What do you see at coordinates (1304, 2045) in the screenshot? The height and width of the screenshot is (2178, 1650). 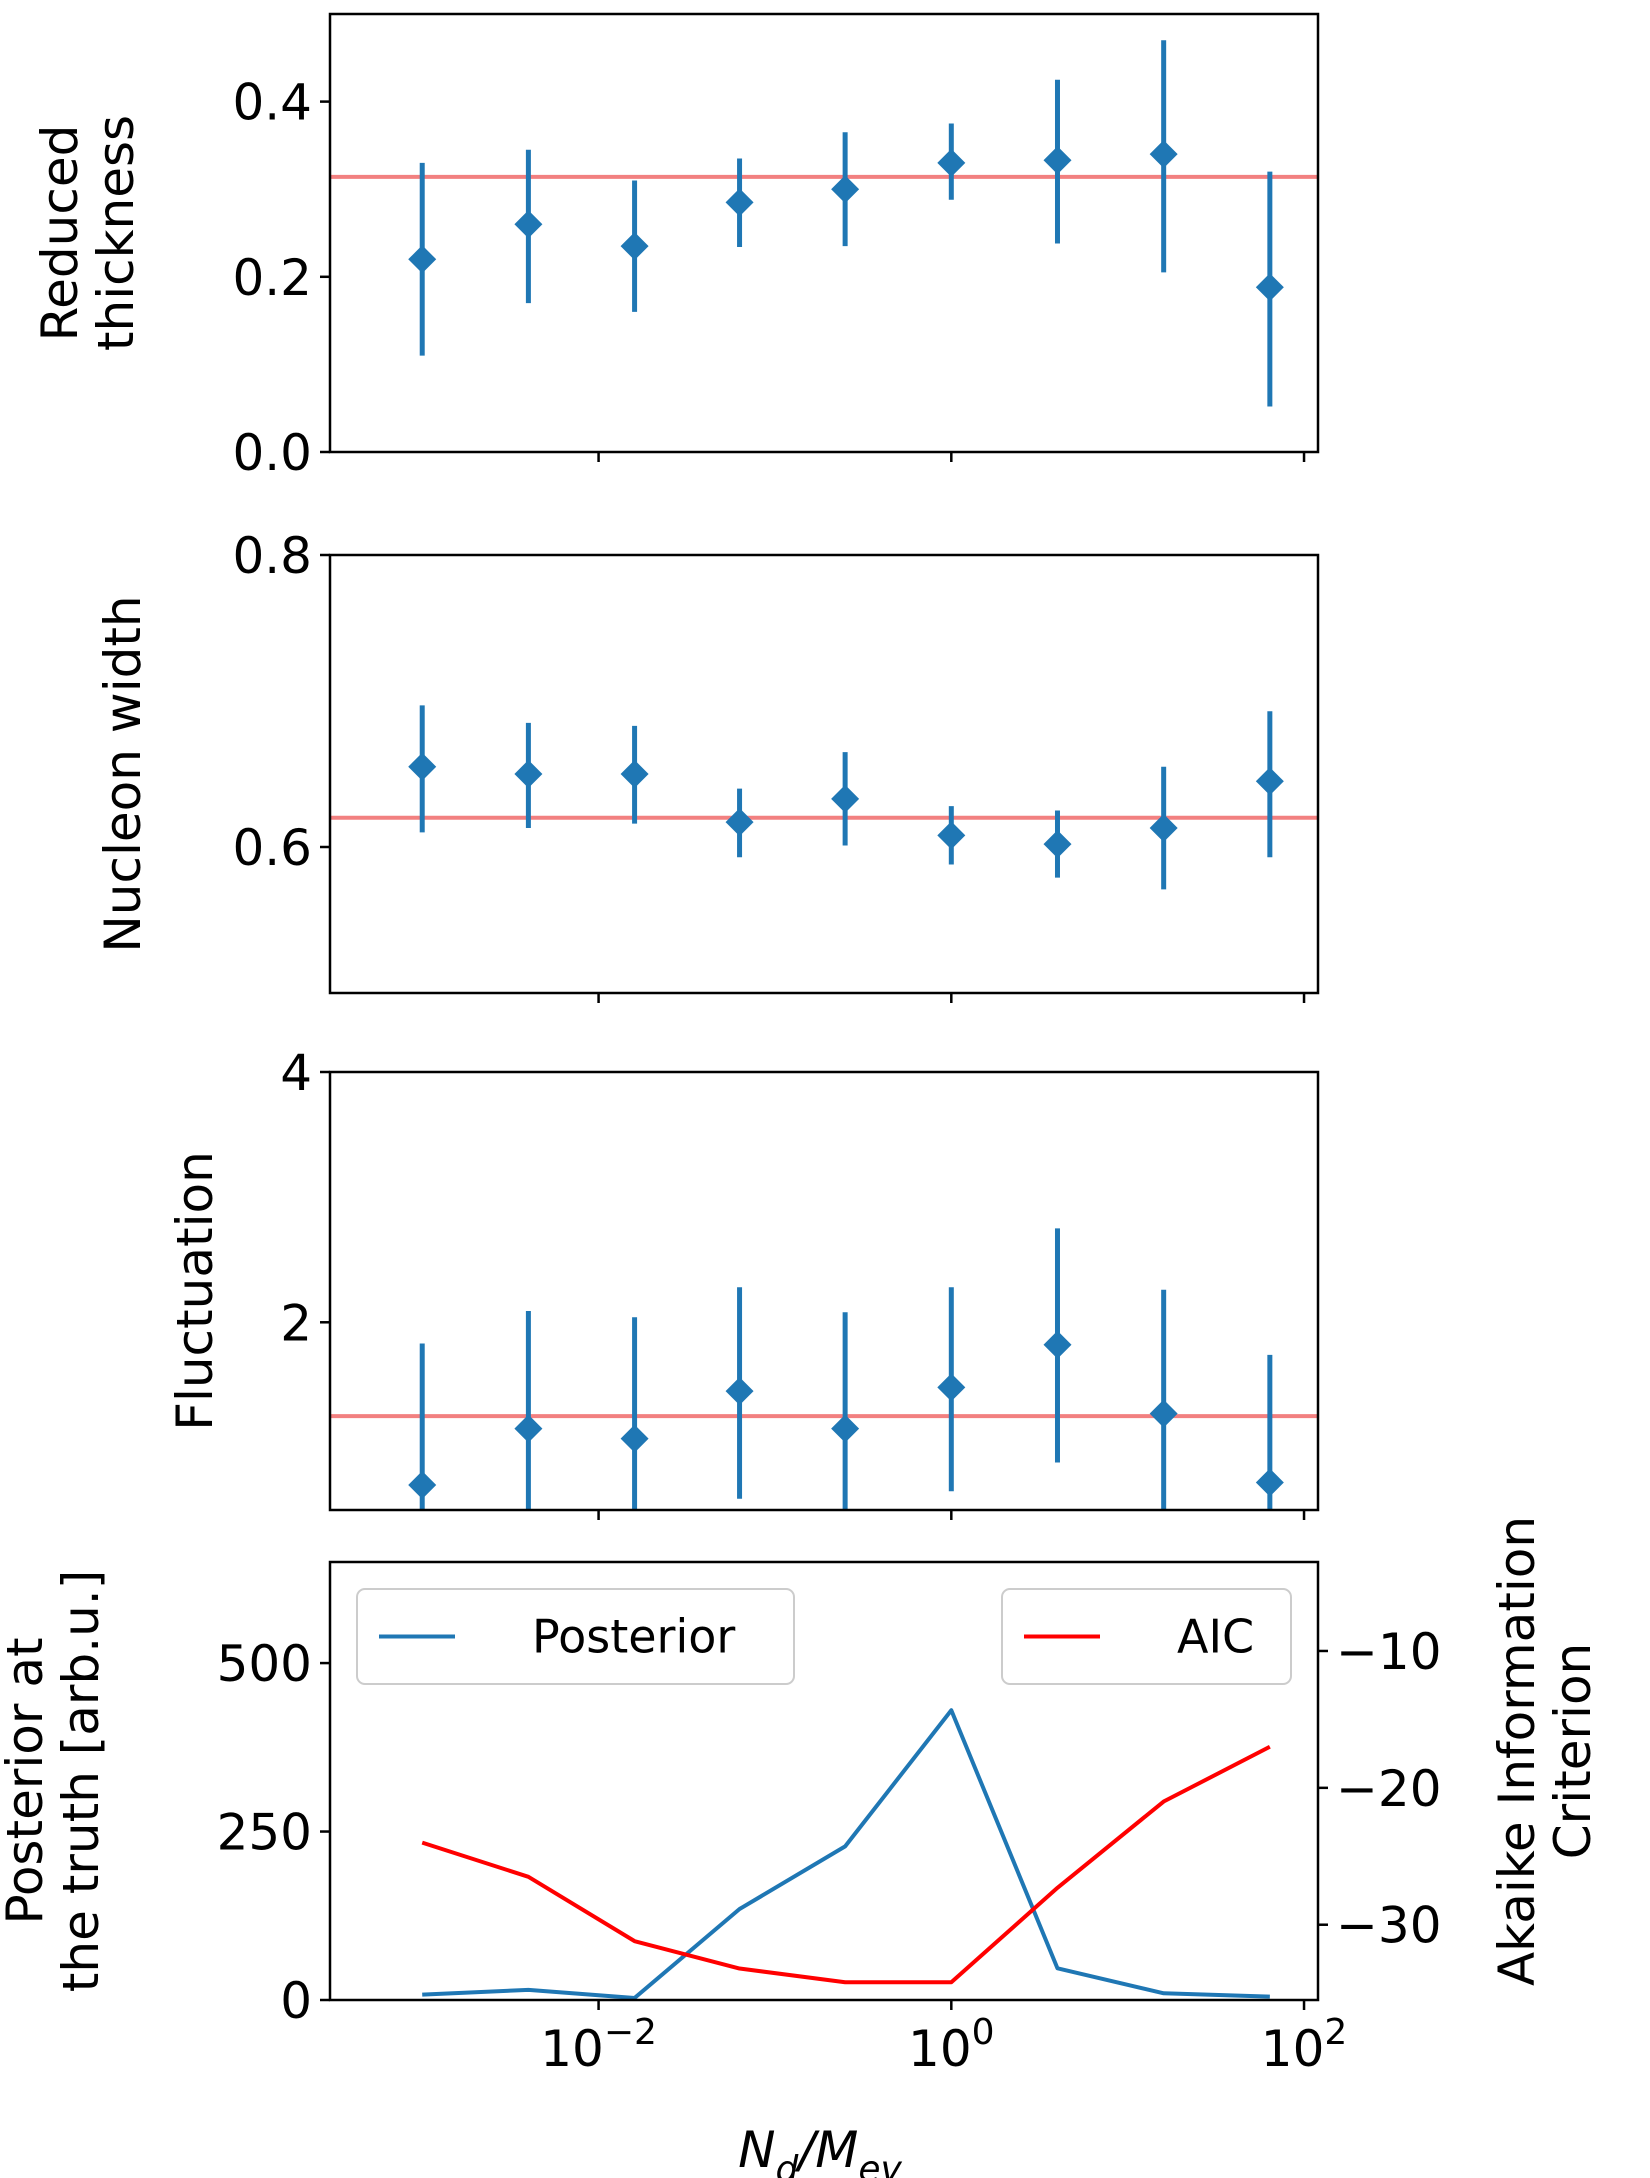 I see `x-tick-label: 10²` at bounding box center [1304, 2045].